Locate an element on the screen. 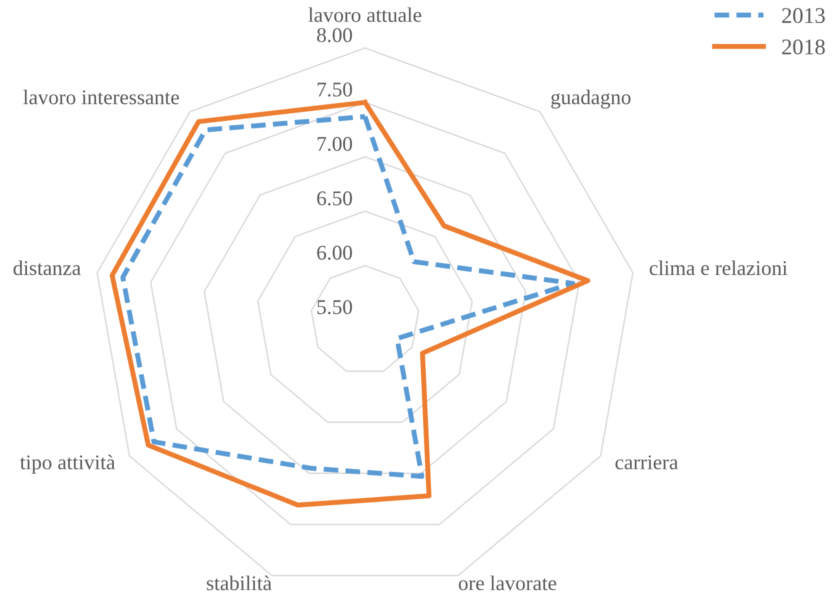 This screenshot has width=839, height=605. spoke-label: lavoro interessante is located at coordinates (101, 97).